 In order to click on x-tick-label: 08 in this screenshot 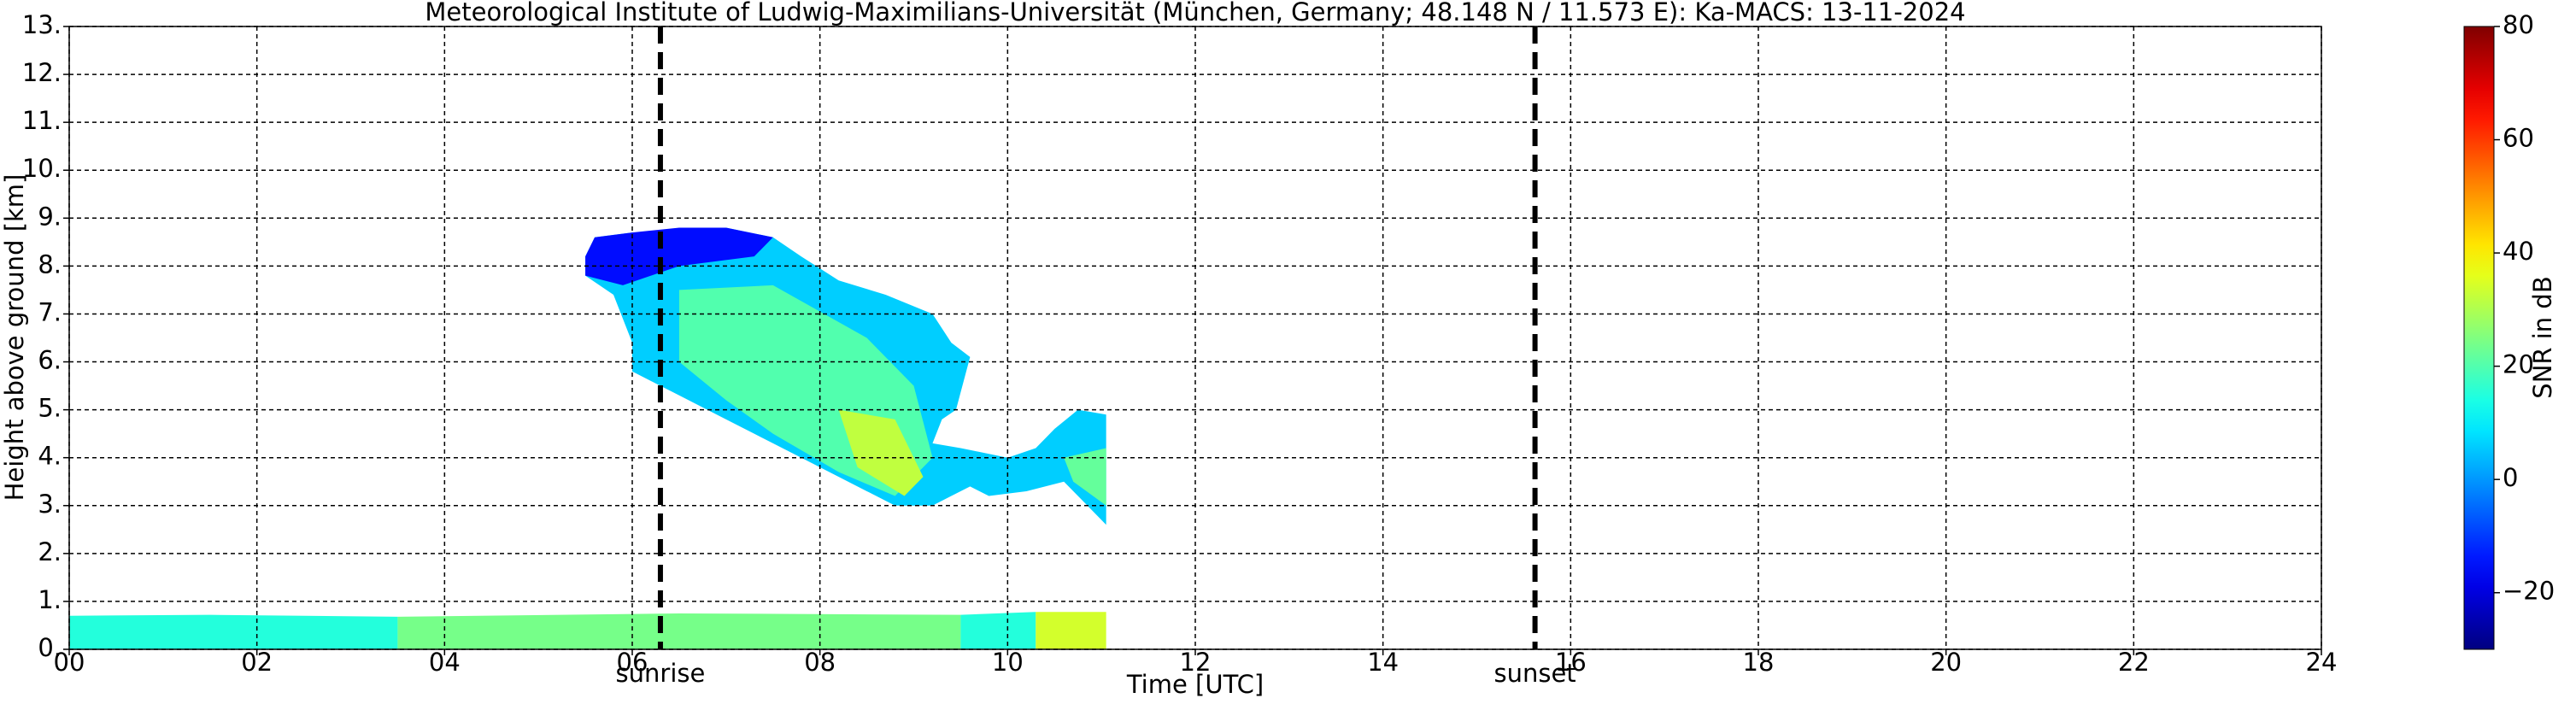, I will do `click(820, 662)`.